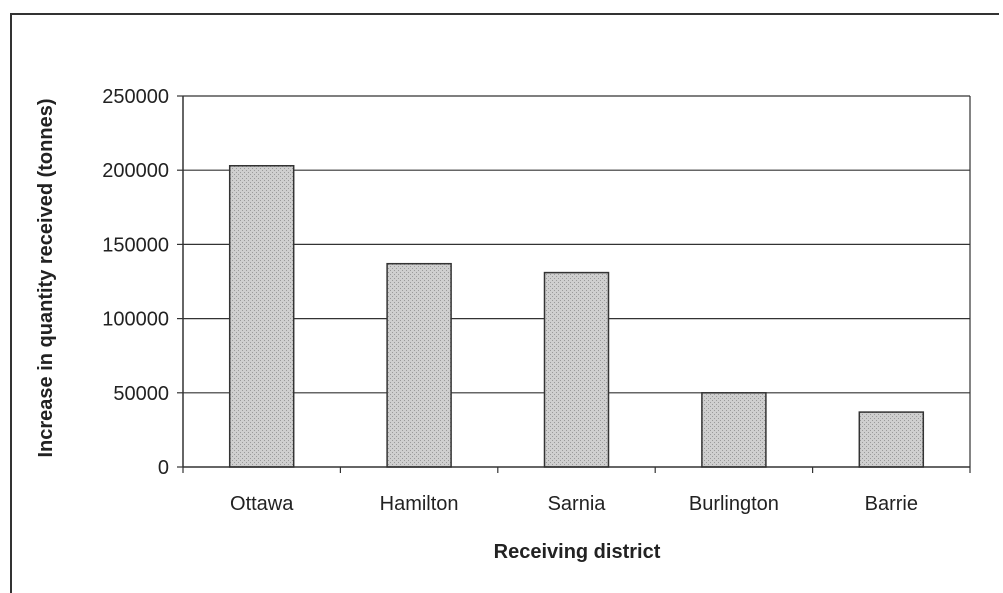  I want to click on bar-hamilton, so click(419, 365).